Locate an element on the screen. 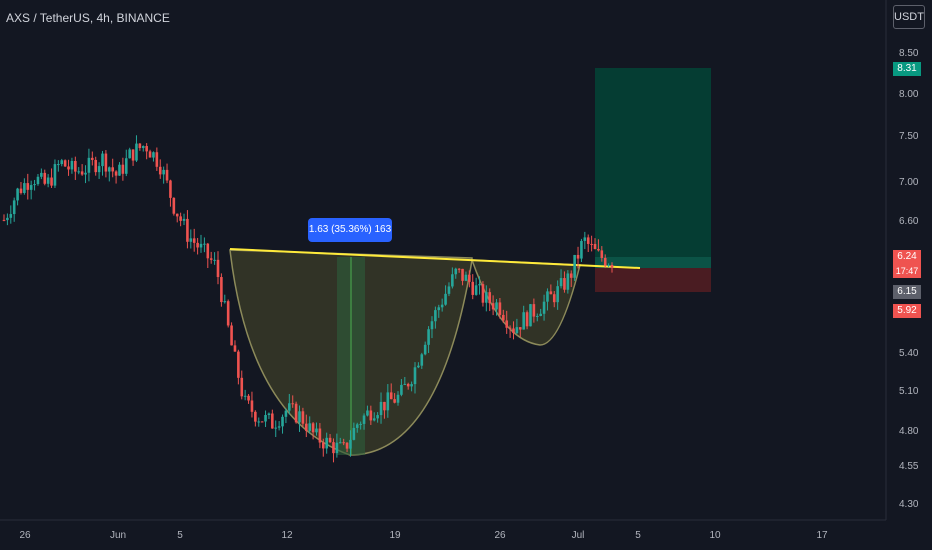 The height and width of the screenshot is (550, 932). time-axis-ticks: 26 Jun 5 12 19 26 Jul 5 10 17 is located at coordinates (423, 535).